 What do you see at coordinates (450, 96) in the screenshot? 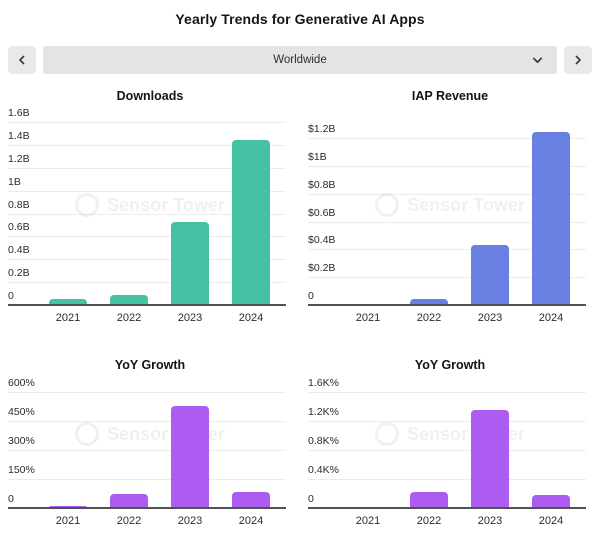
I see `chart-title-iap-revenue: IAP Revenue` at bounding box center [450, 96].